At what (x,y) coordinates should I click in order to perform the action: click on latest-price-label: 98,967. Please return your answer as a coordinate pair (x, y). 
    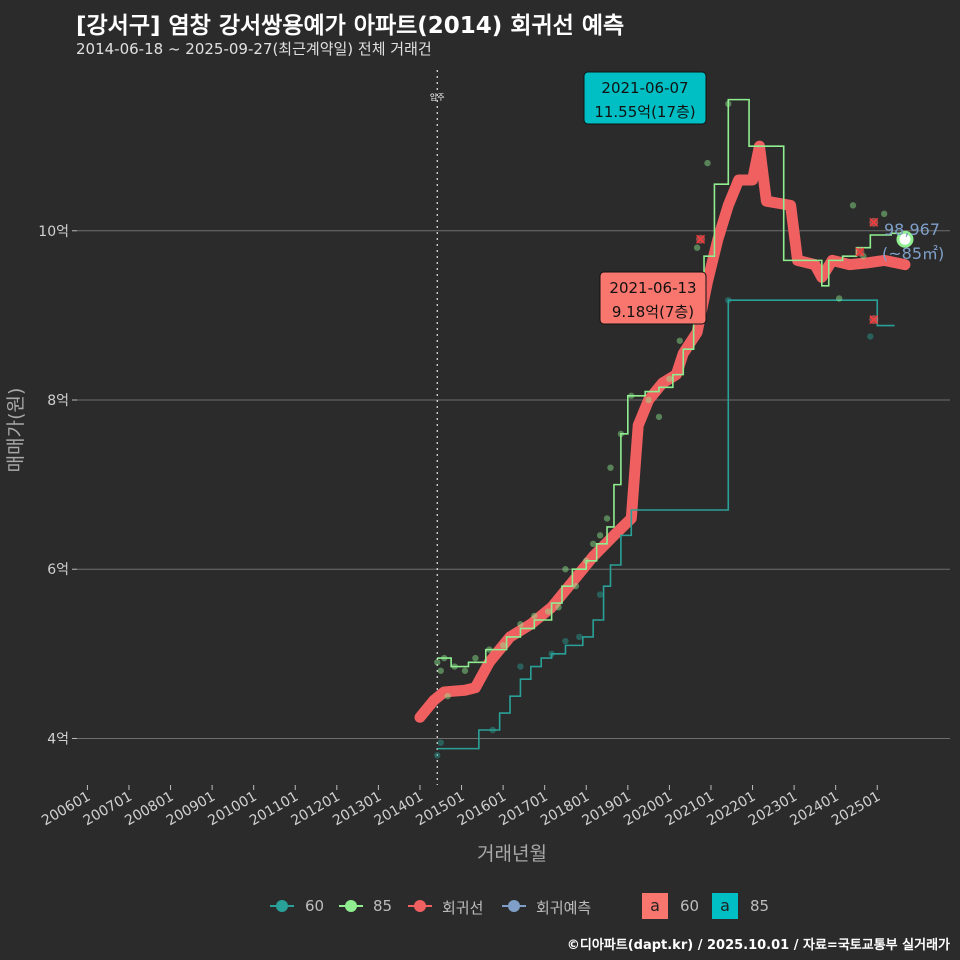
    Looking at the image, I should click on (912, 229).